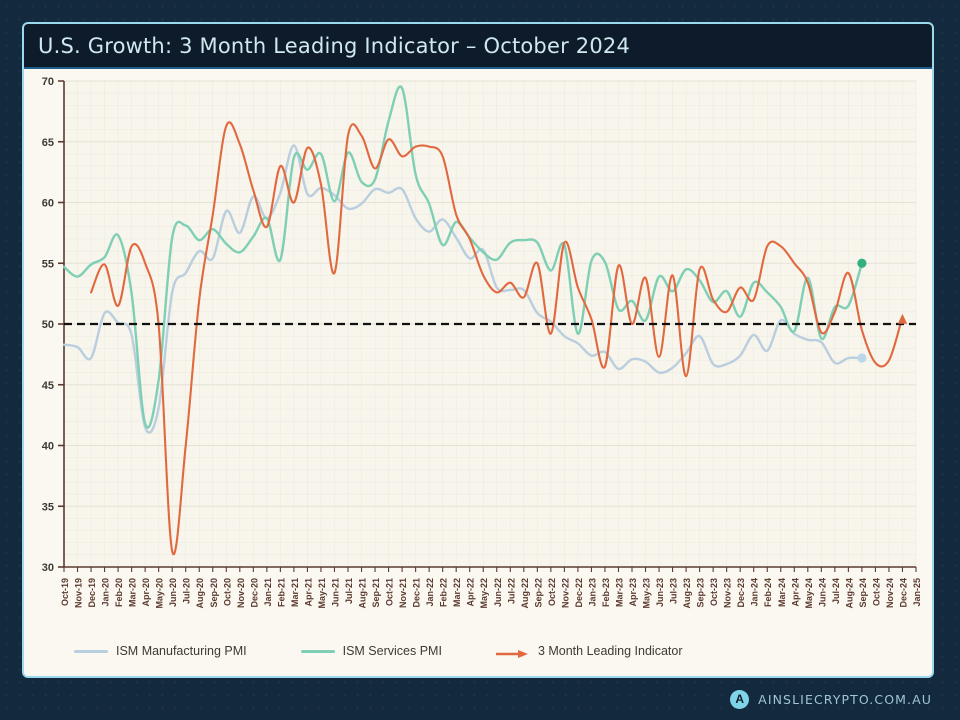  What do you see at coordinates (592, 592) in the screenshot?
I see `x-axis-tick-label: Jan-23` at bounding box center [592, 592].